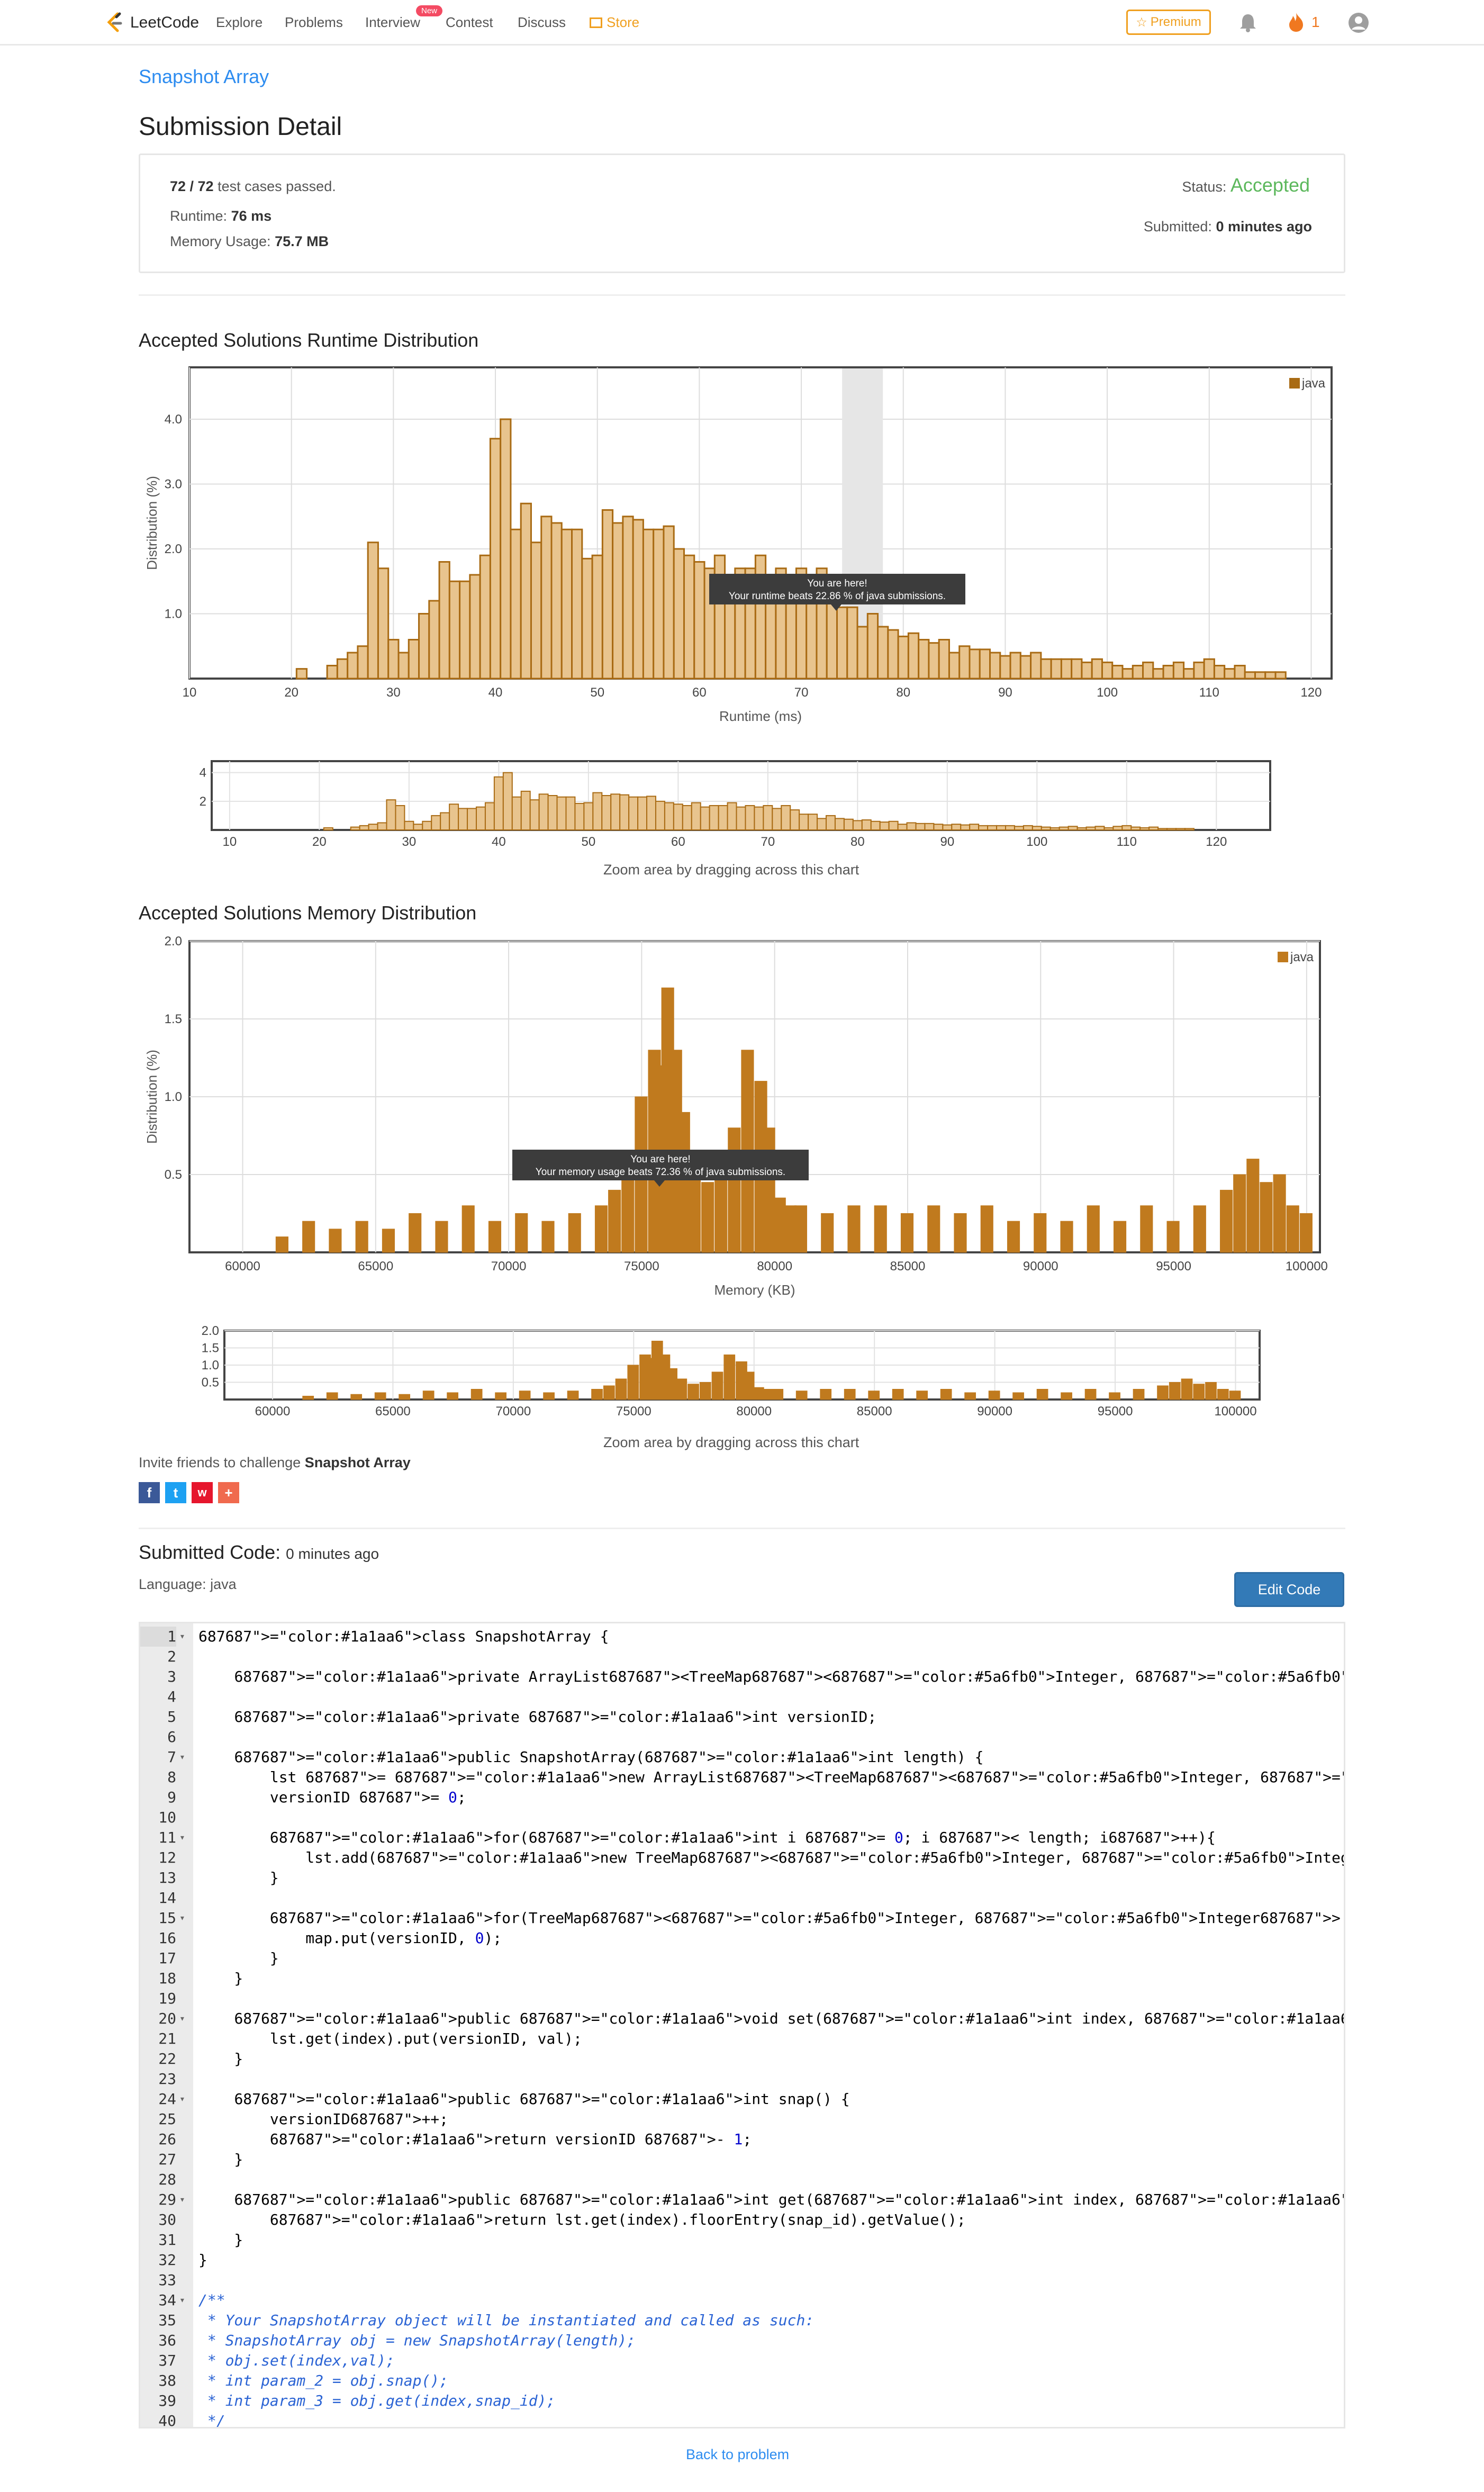 This screenshot has width=1484, height=2492. What do you see at coordinates (1127, 842) in the screenshot?
I see `mini-x-tick-label: 110` at bounding box center [1127, 842].